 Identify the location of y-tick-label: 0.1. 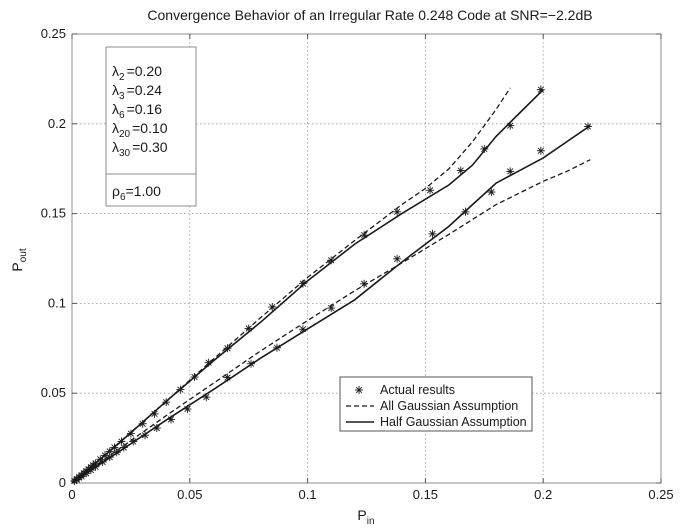
(57, 302).